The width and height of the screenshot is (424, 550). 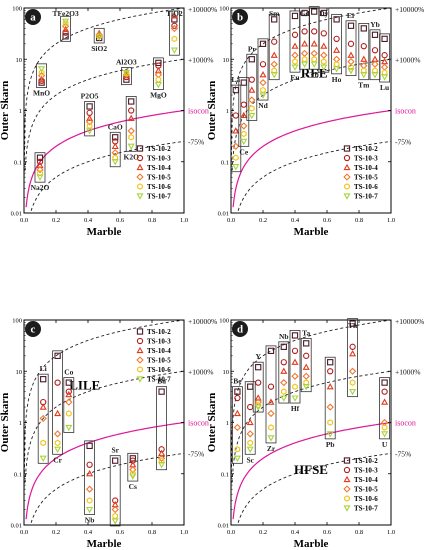 What do you see at coordinates (366, 499) in the screenshot?
I see `legend-label: TS-10-6` at bounding box center [366, 499].